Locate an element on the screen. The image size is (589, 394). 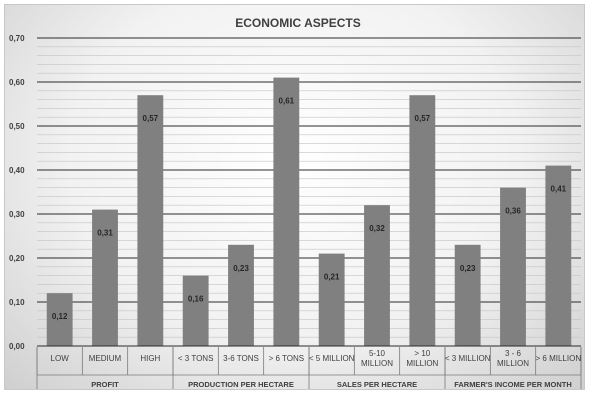
y-tick-label: 0,70 is located at coordinates (17, 38).